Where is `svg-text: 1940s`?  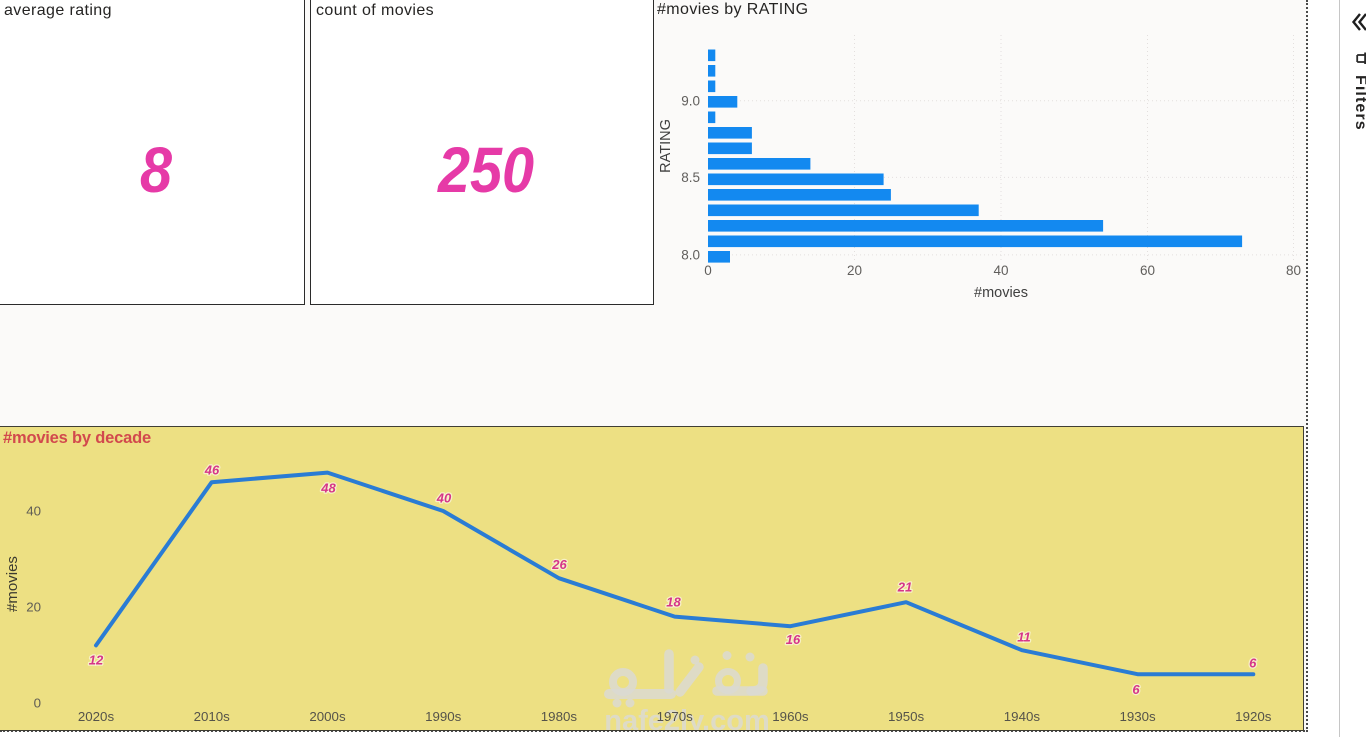 svg-text: 1940s is located at coordinates (1022, 716).